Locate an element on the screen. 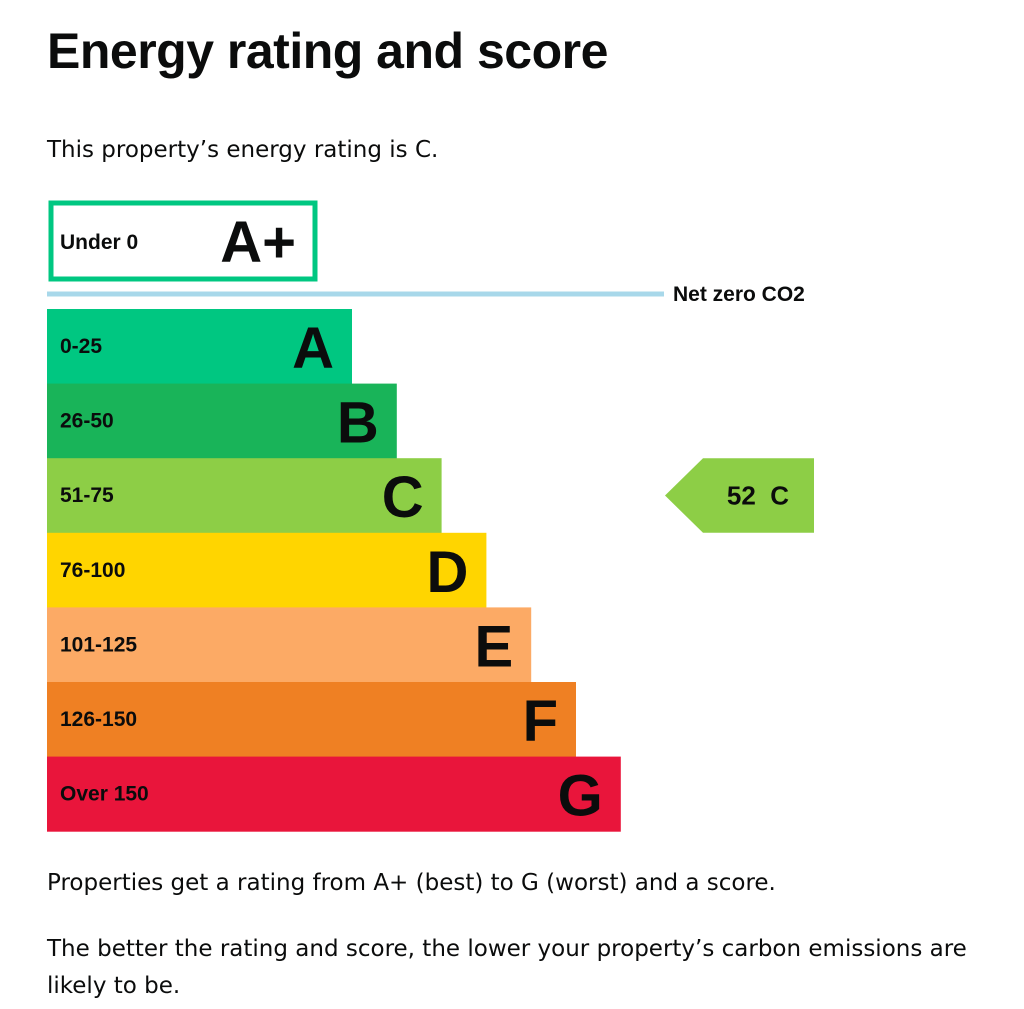 The height and width of the screenshot is (1009, 1024). band-b-letter: B is located at coordinates (358, 423).